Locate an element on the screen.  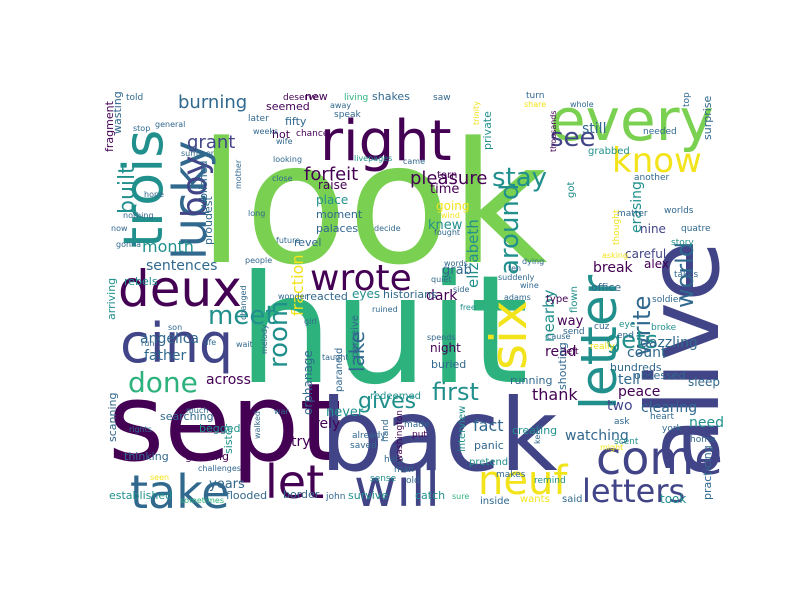
word-world: world is located at coordinates (685, 275).